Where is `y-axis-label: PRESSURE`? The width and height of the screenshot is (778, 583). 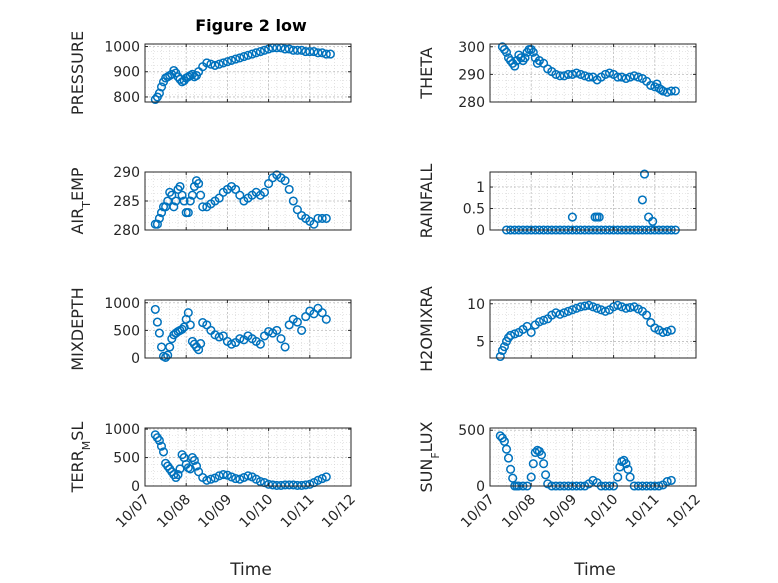
y-axis-label: PRESSURE is located at coordinates (77, 73).